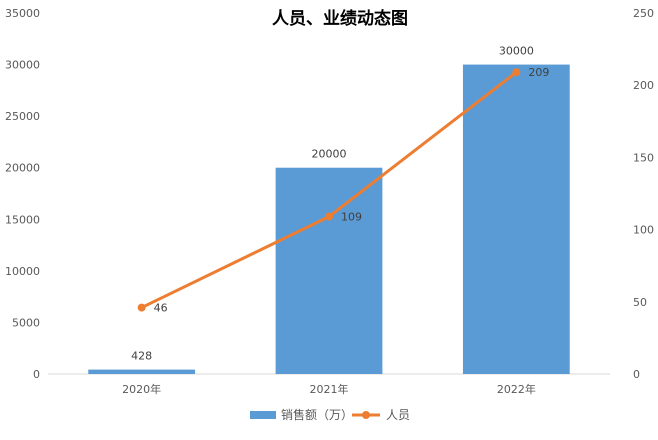  Describe the element at coordinates (263, 415) in the screenshot. I see `legend-bar-swatch` at that location.